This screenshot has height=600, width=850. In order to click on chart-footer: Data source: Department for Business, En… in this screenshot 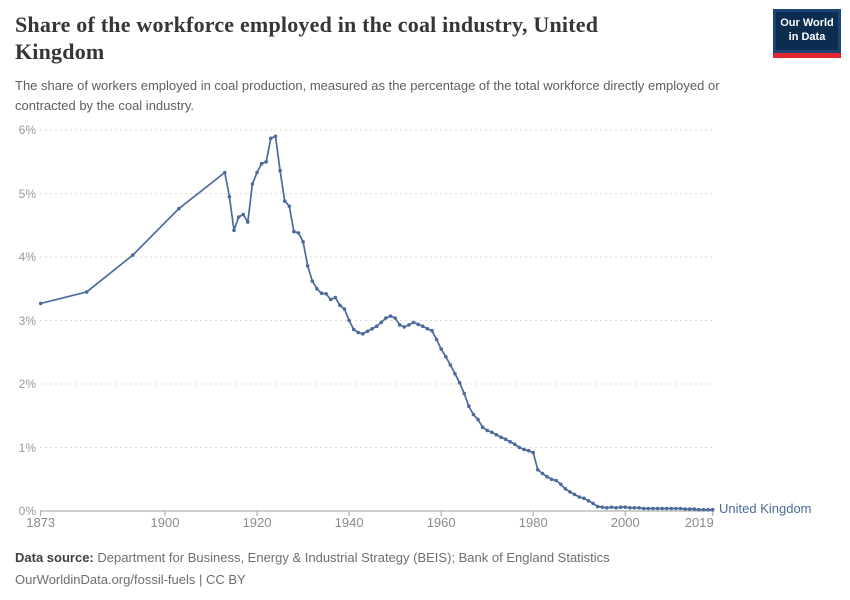, I will do `click(425, 569)`.